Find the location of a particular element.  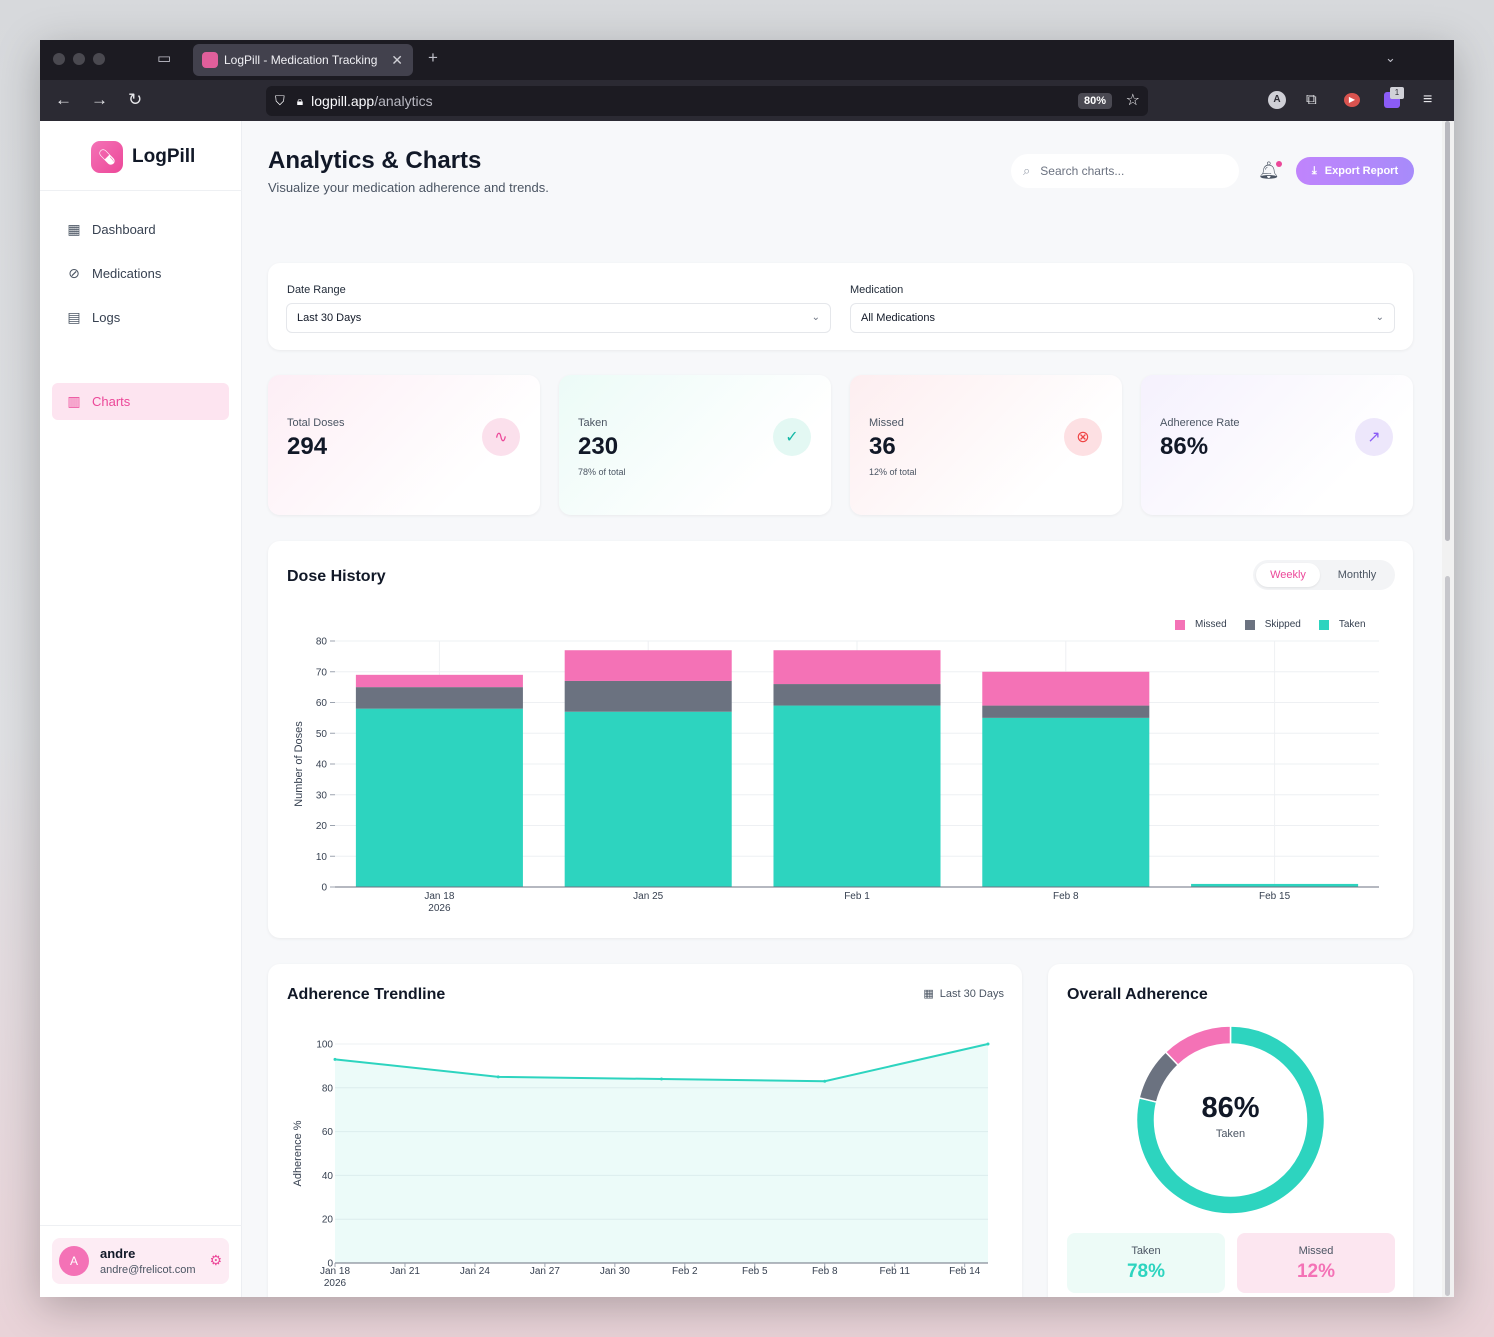

app-logo: 💊︎ LogPill is located at coordinates (143, 157).